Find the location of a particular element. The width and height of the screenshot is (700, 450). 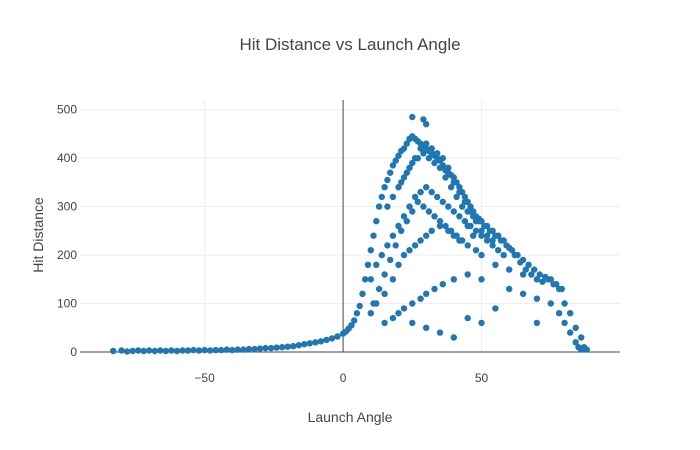

y-tick-label: 100 is located at coordinates (67, 304).